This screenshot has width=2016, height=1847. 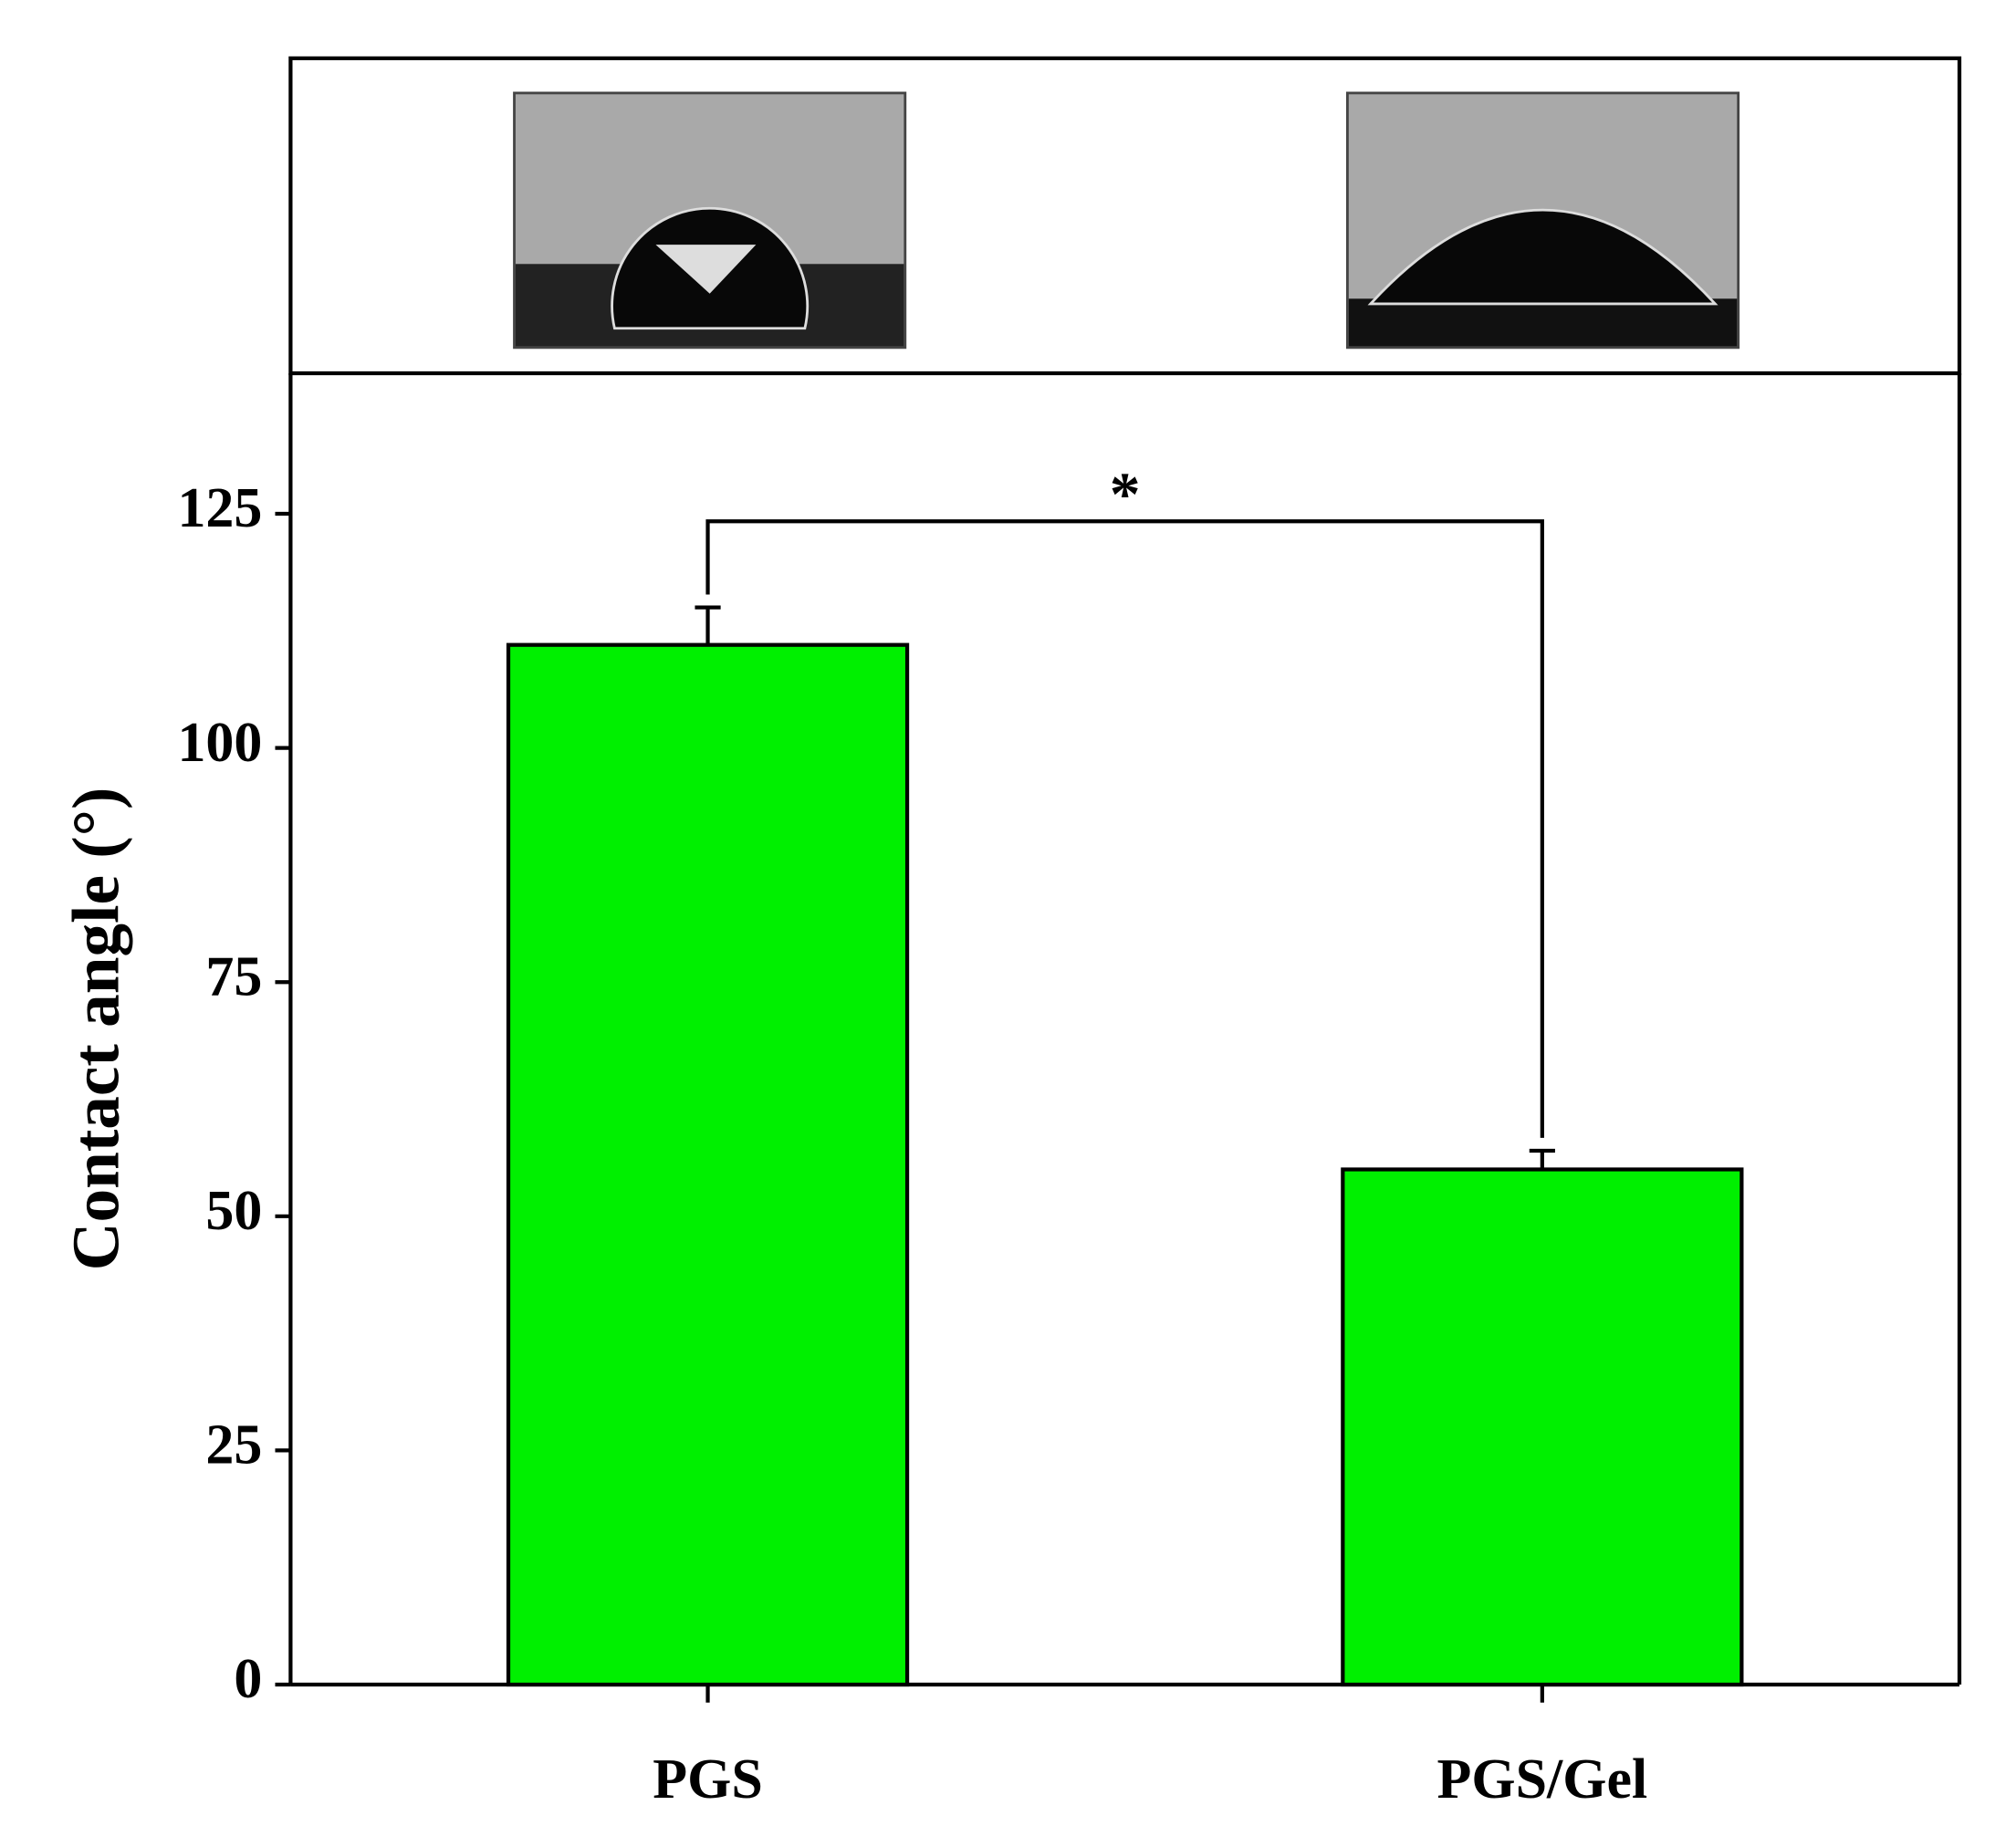 I want to click on droplet-image-pgs-gel, so click(x=1543, y=220).